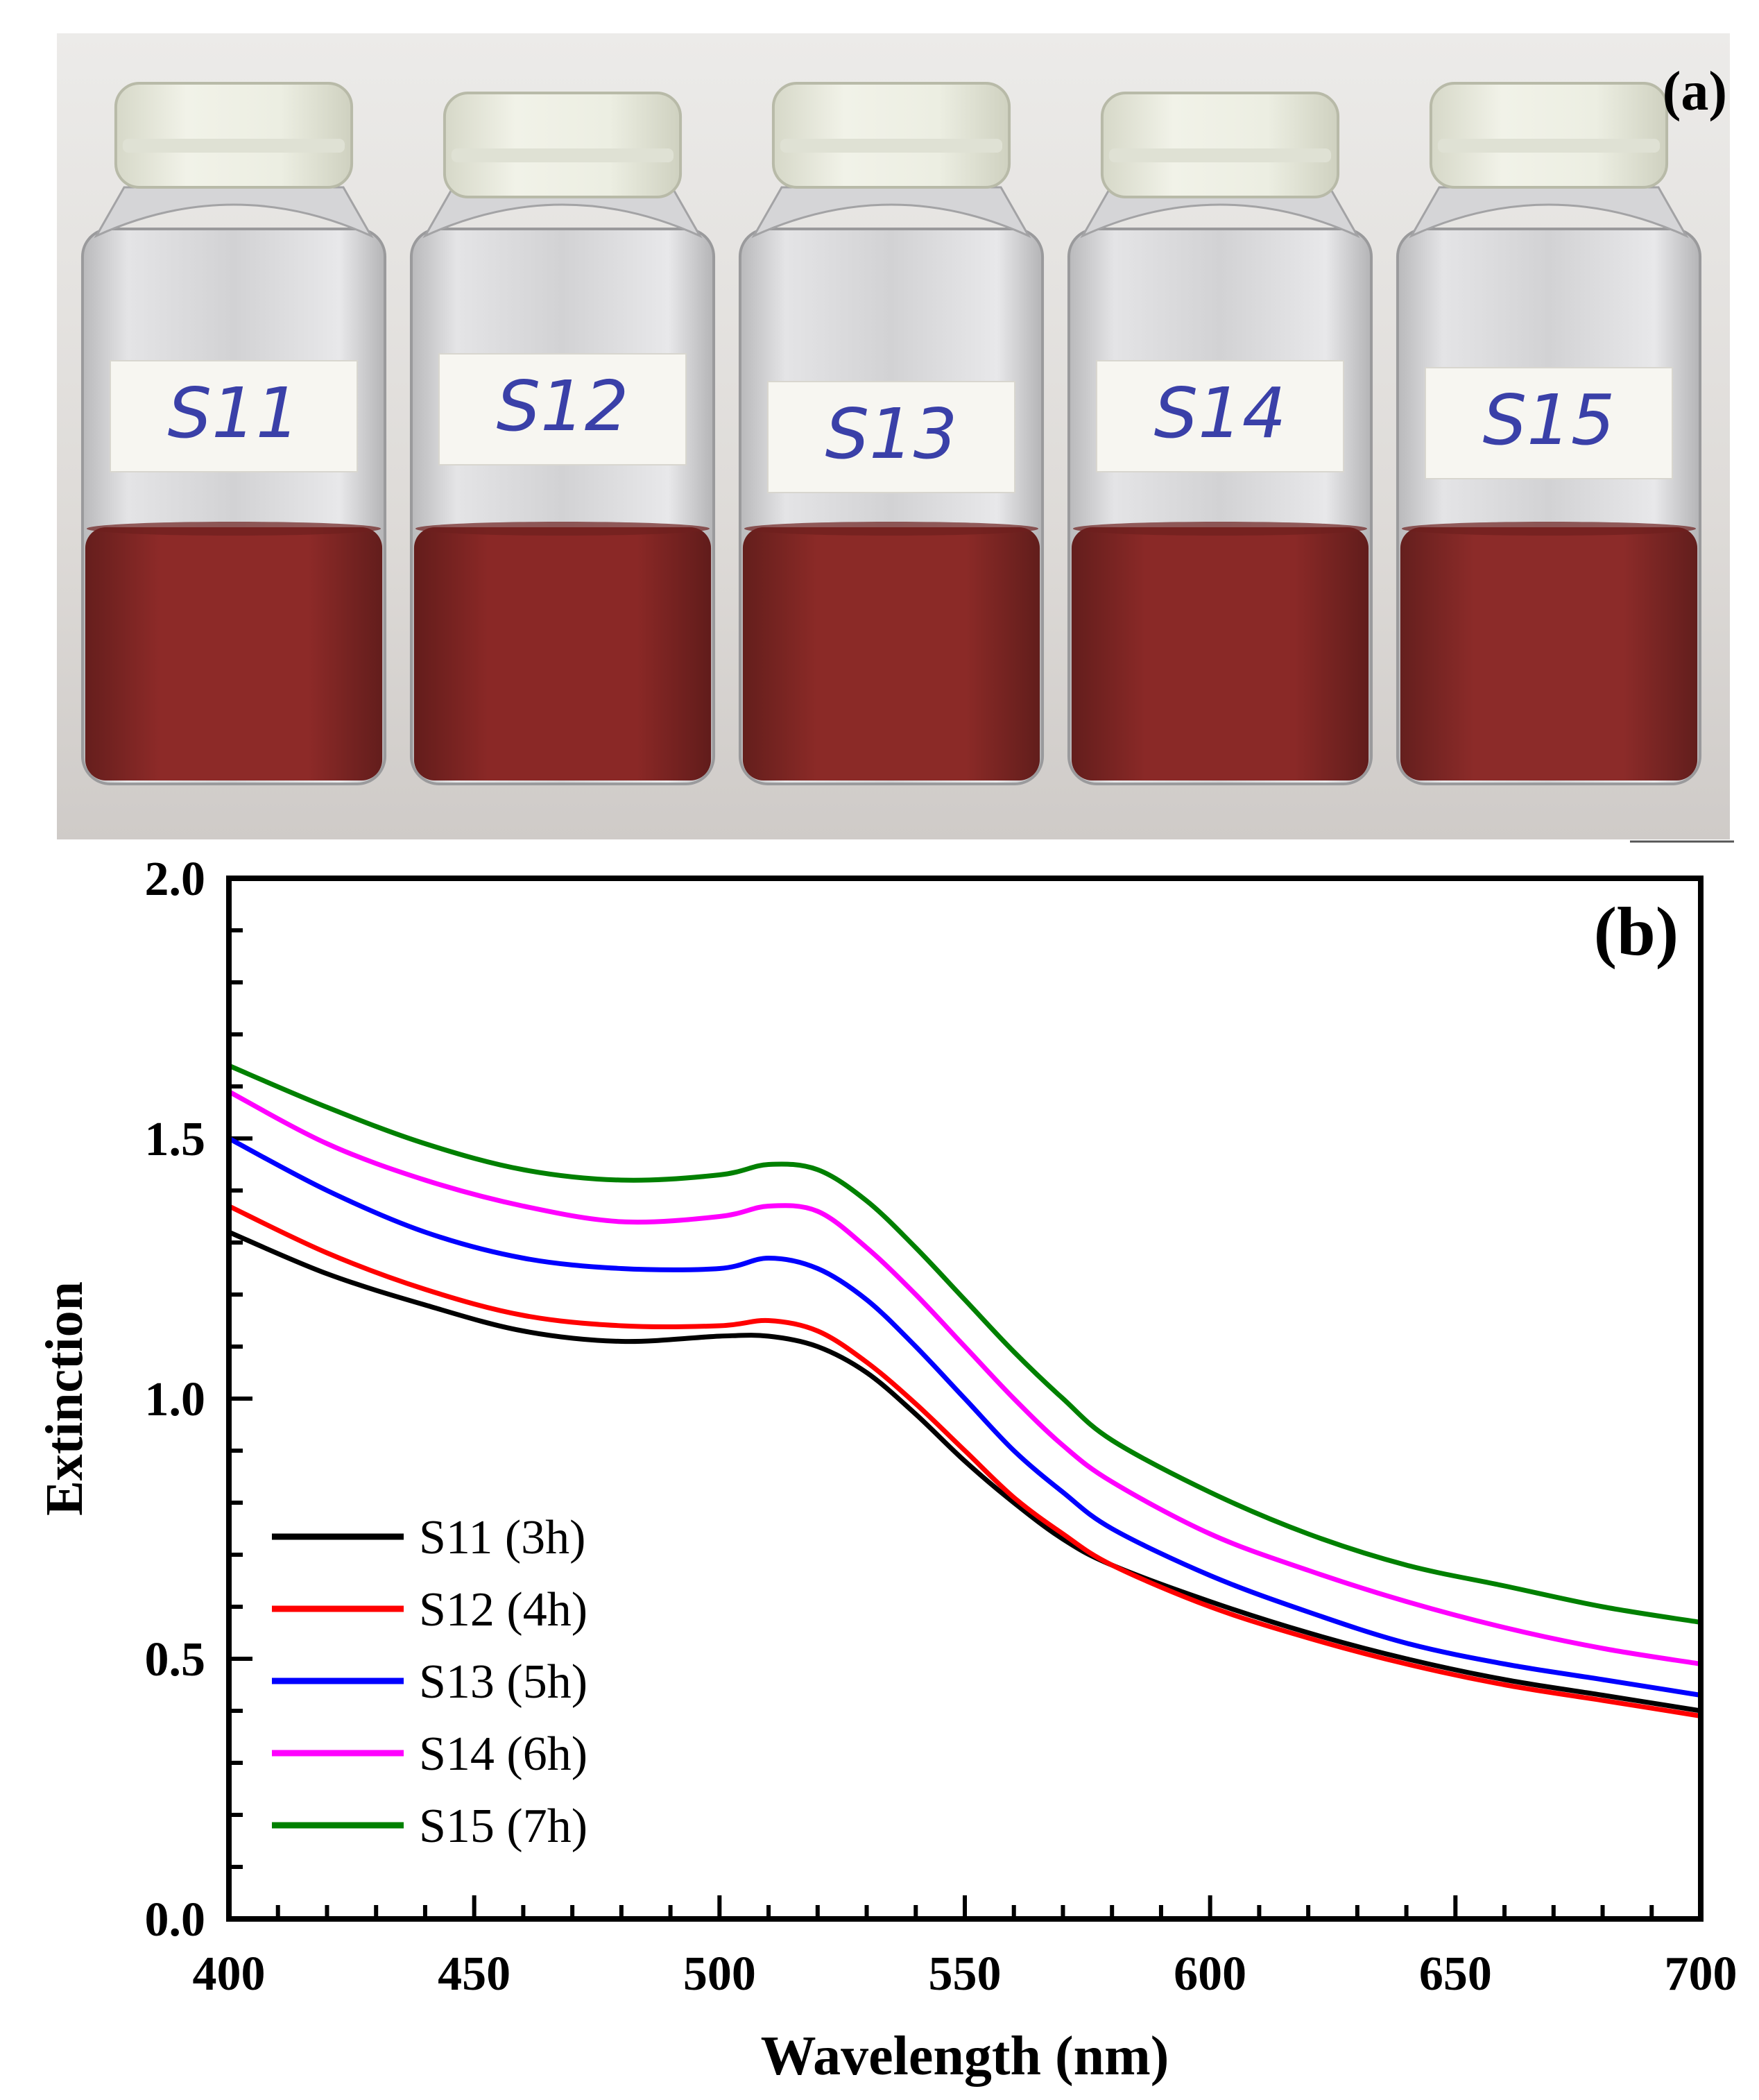 This screenshot has height=2100, width=1759. I want to click on legend-label: S11 (3h), so click(502, 1538).